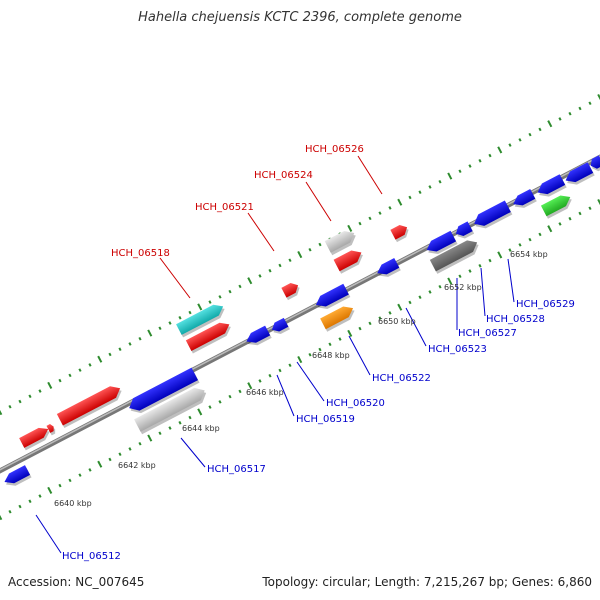  Describe the element at coordinates (236, 469) in the screenshot. I see `gene-label: HCH_06517` at that location.